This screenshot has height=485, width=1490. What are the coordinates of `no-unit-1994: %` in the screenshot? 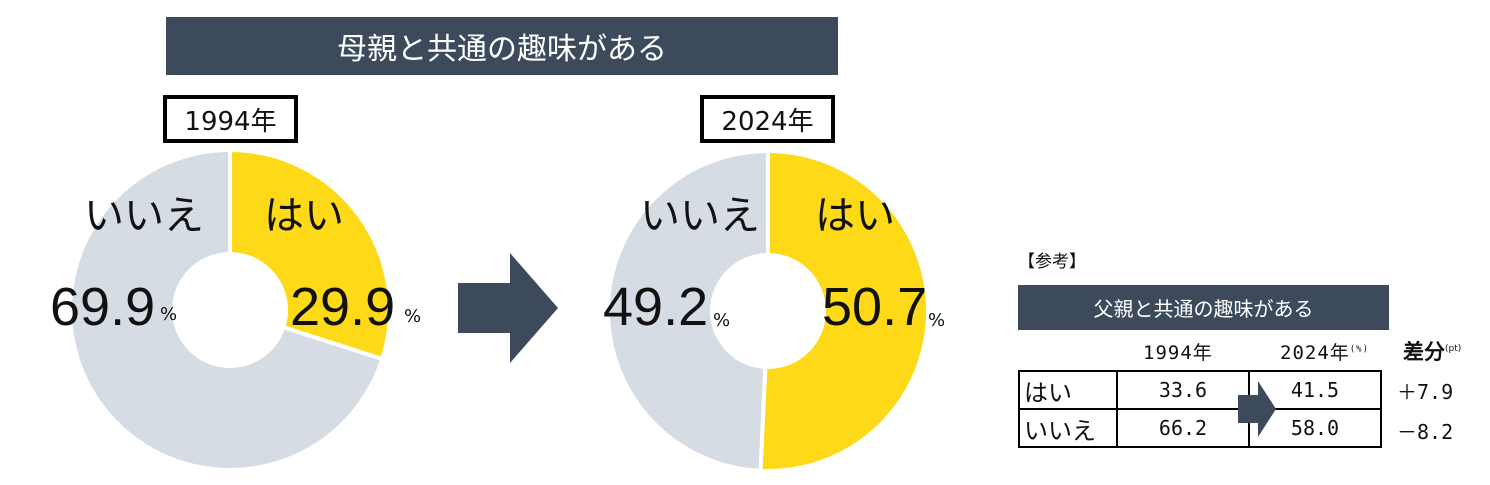 It's located at (169, 314).